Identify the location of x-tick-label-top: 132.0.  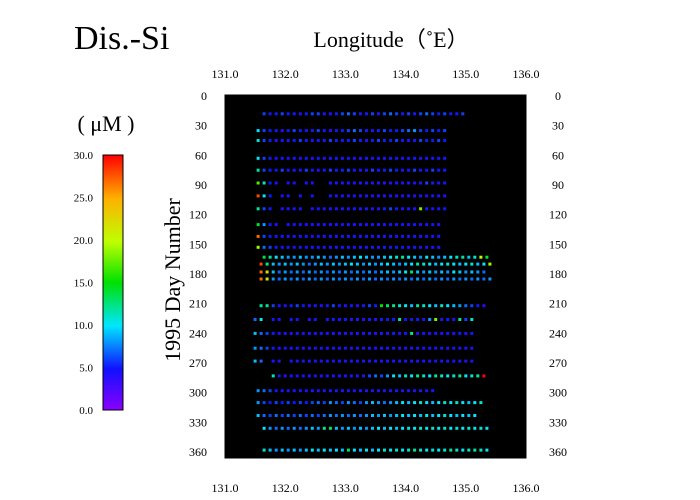
(285, 74).